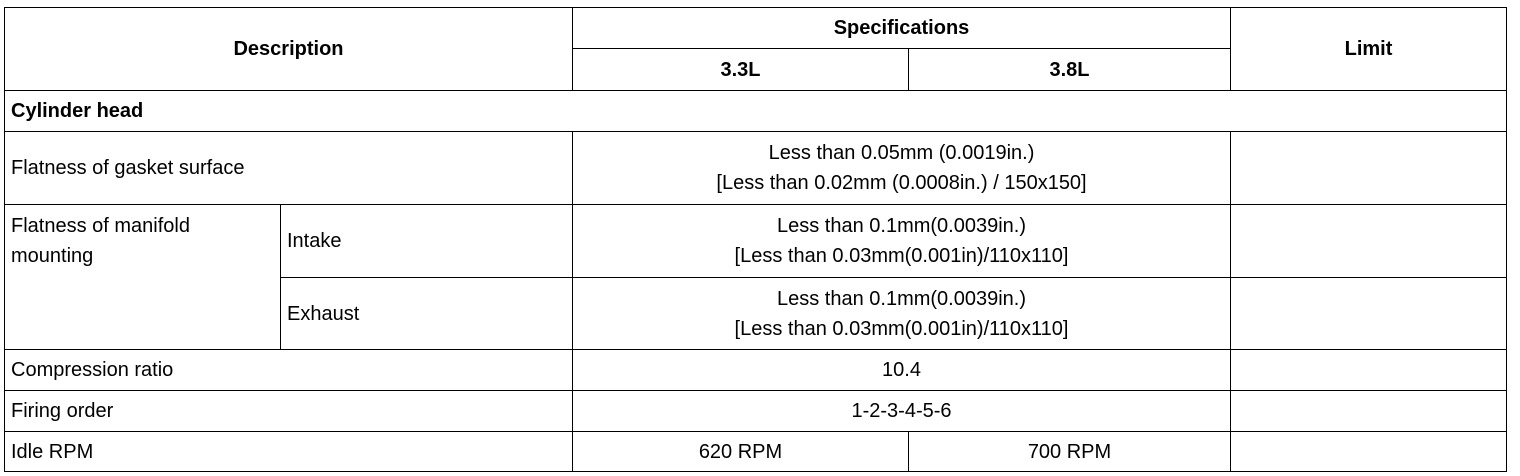  What do you see at coordinates (288, 168) in the screenshot?
I see `cell: Flatness of gasket surface` at bounding box center [288, 168].